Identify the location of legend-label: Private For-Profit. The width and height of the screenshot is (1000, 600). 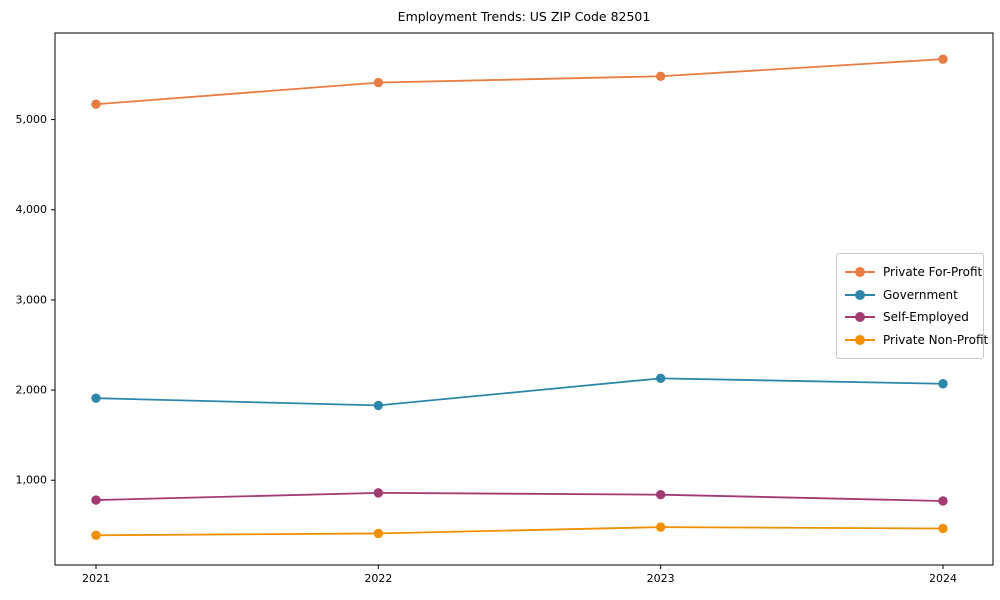
(933, 272).